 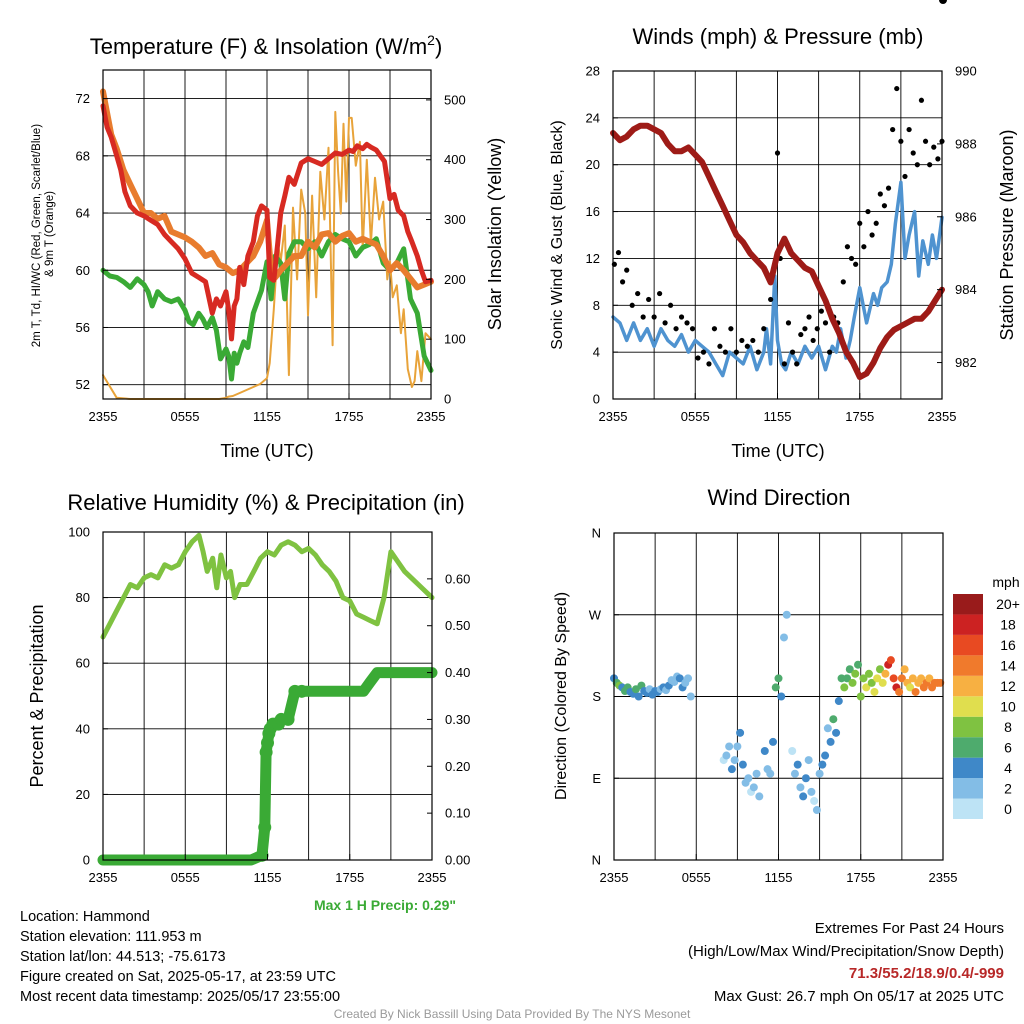 I want to click on y2-tick-label: 982, so click(x=966, y=362).